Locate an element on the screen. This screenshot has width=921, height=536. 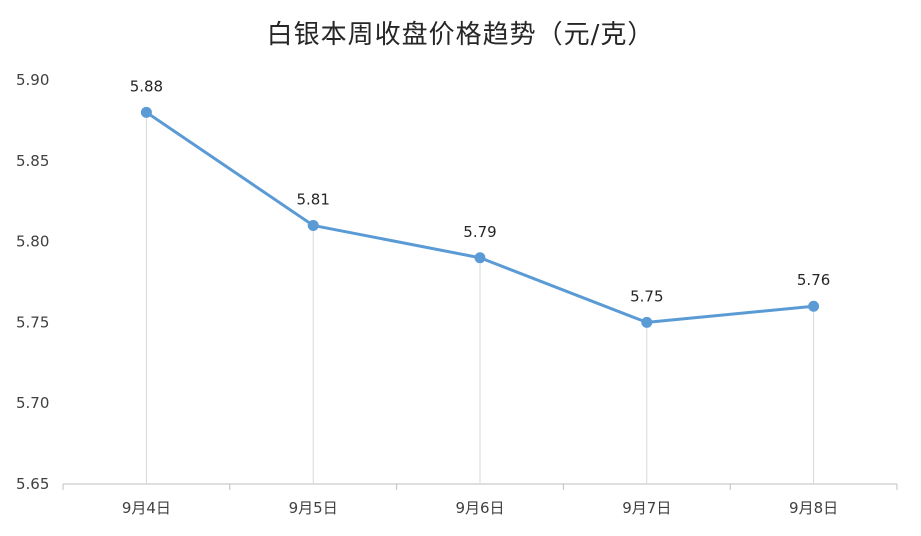
x-tick-label: 9月8日 is located at coordinates (813, 508).